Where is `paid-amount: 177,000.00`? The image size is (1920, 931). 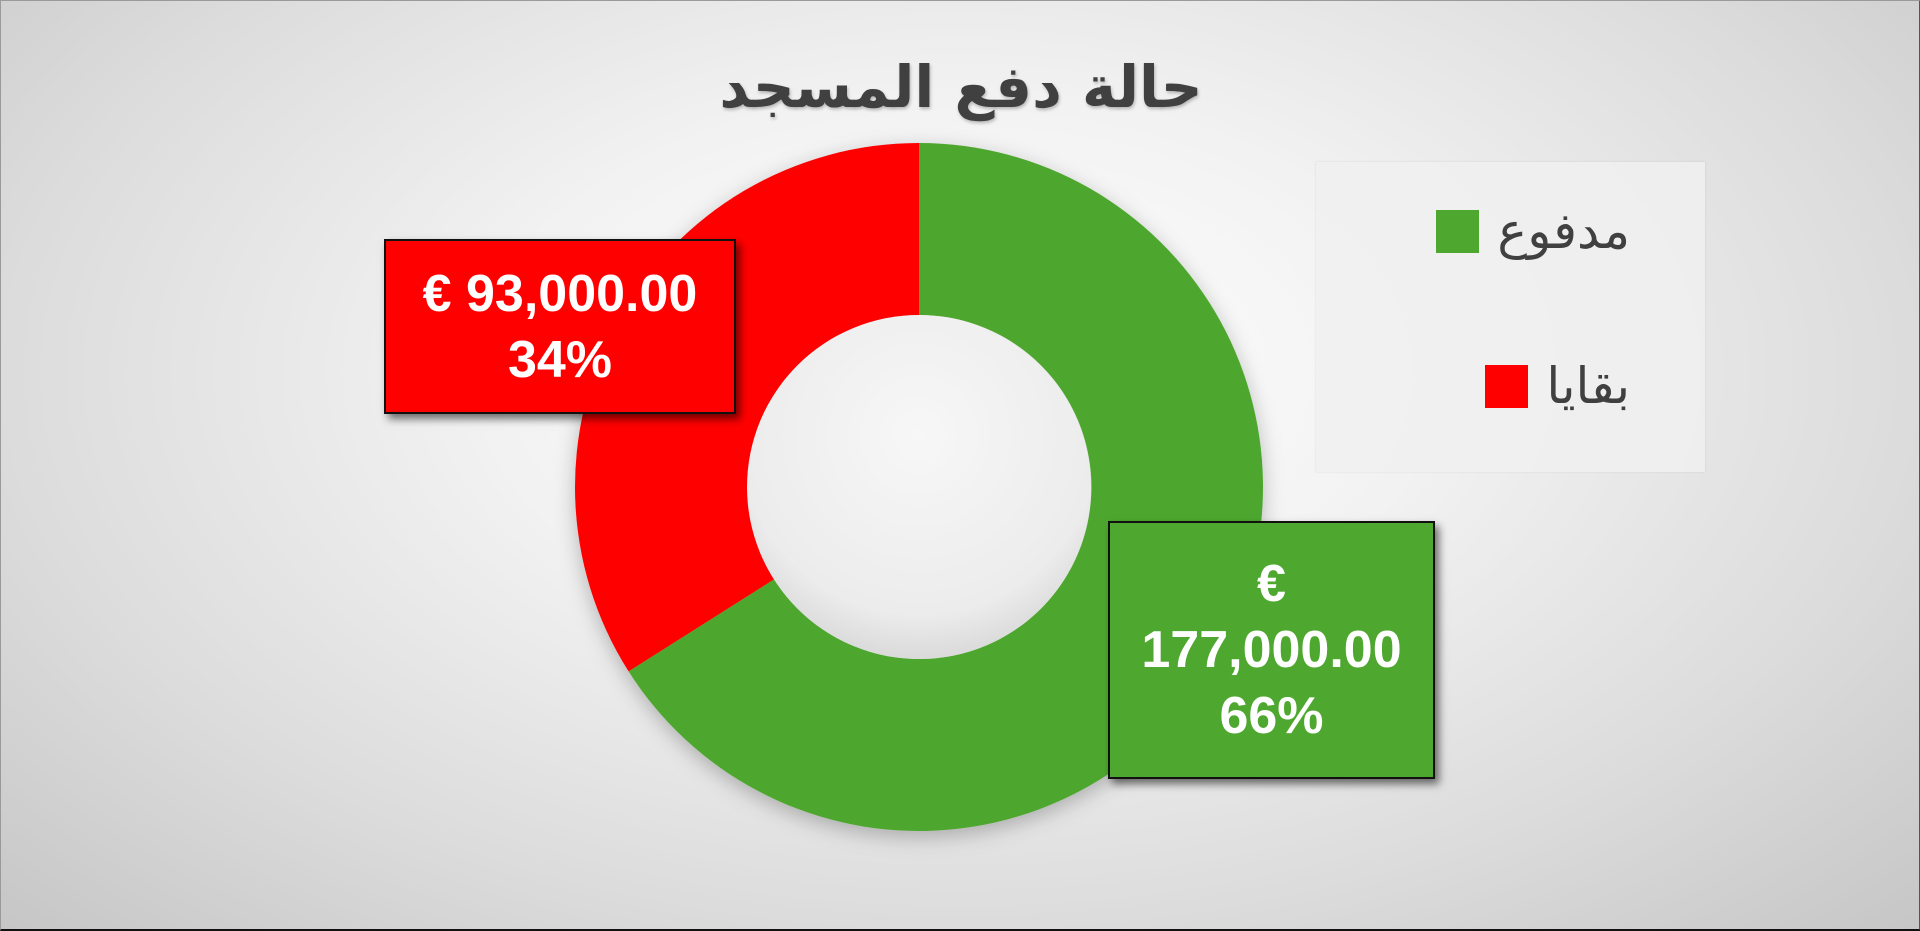
paid-amount: 177,000.00 is located at coordinates (1271, 650).